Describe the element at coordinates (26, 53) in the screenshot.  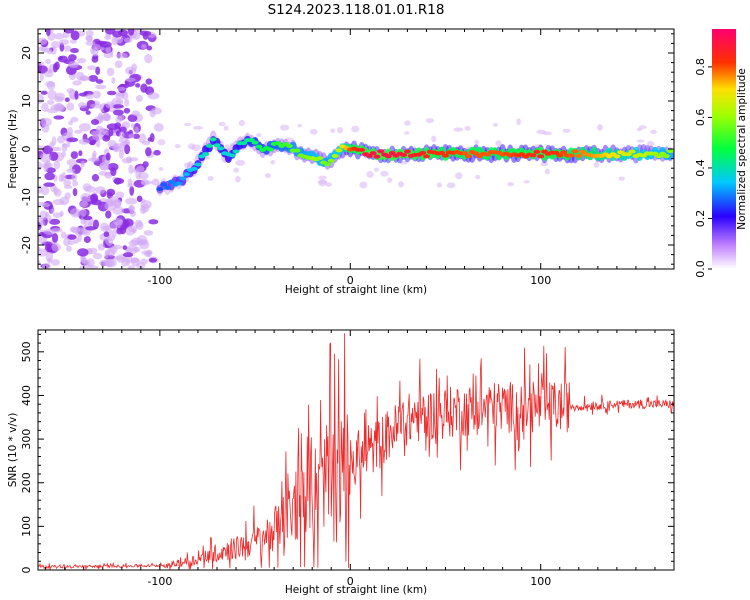
I see `spectrogram-y-tick-label: 20` at that location.